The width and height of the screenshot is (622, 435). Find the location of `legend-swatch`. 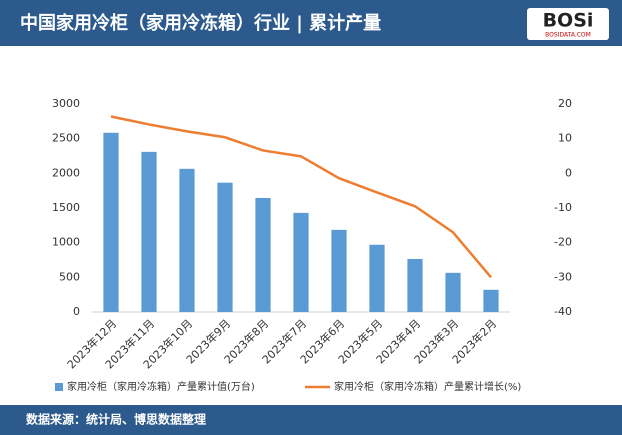

legend-swatch is located at coordinates (59, 387).